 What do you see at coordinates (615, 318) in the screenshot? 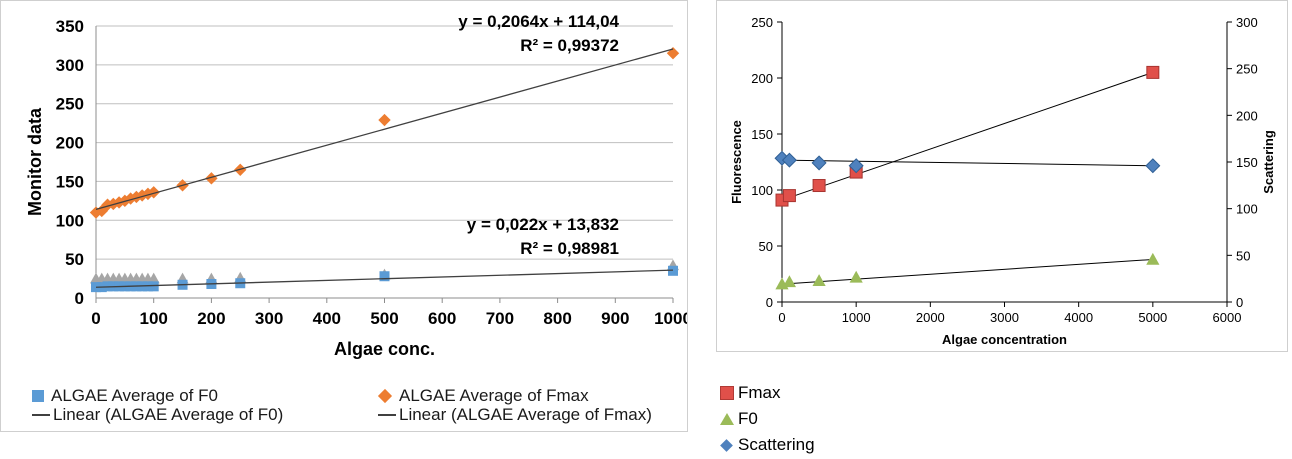
I see `x-tick-label: 900` at bounding box center [615, 318].